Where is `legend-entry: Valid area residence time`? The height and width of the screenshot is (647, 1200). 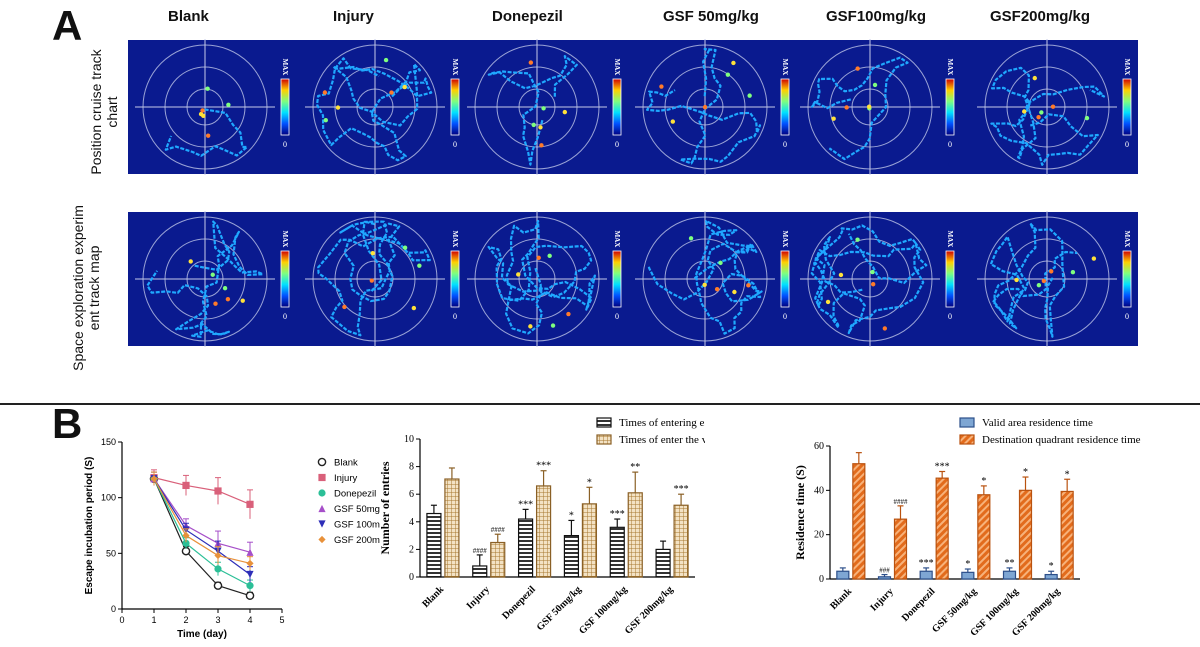
legend-entry: Valid area residence time is located at coordinates (1037, 423).